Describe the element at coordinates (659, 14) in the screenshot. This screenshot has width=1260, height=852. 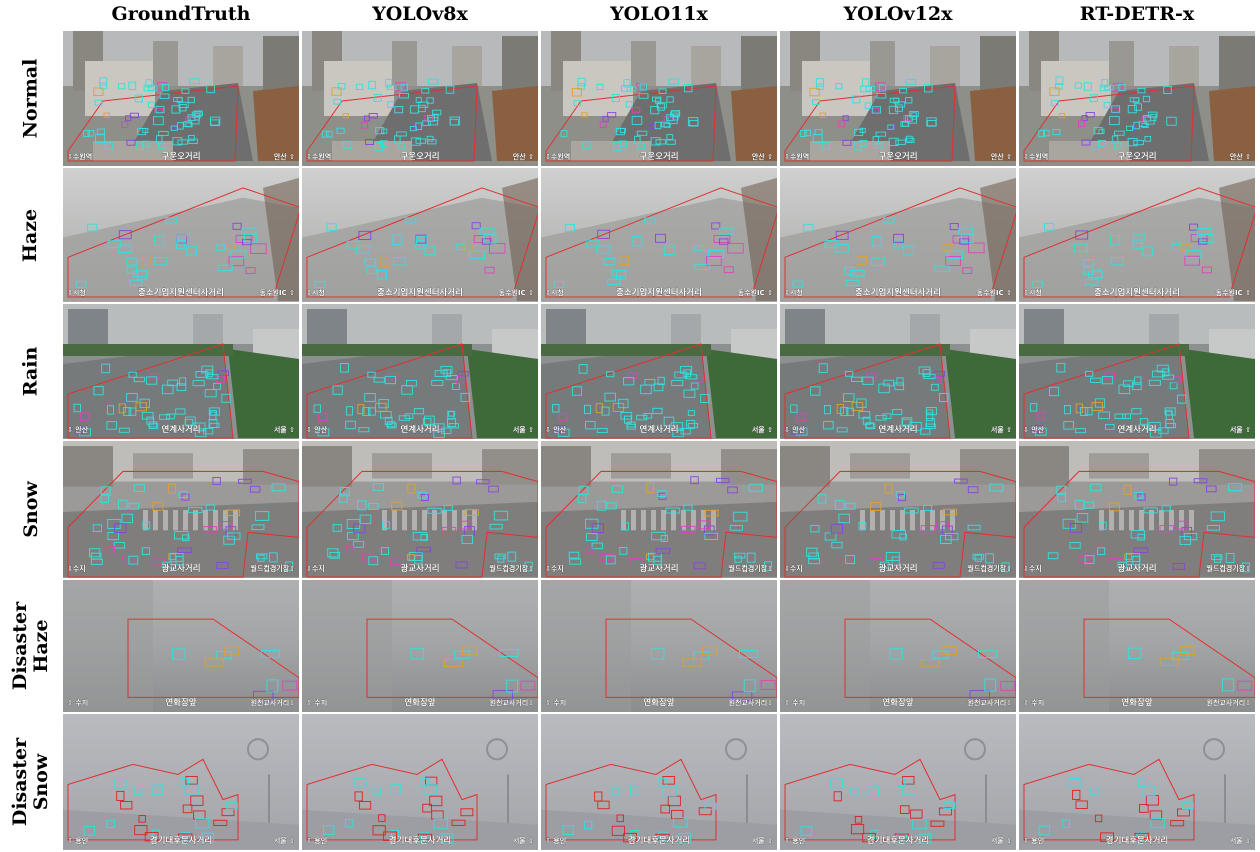
I see `column-title: YOLO11x` at that location.